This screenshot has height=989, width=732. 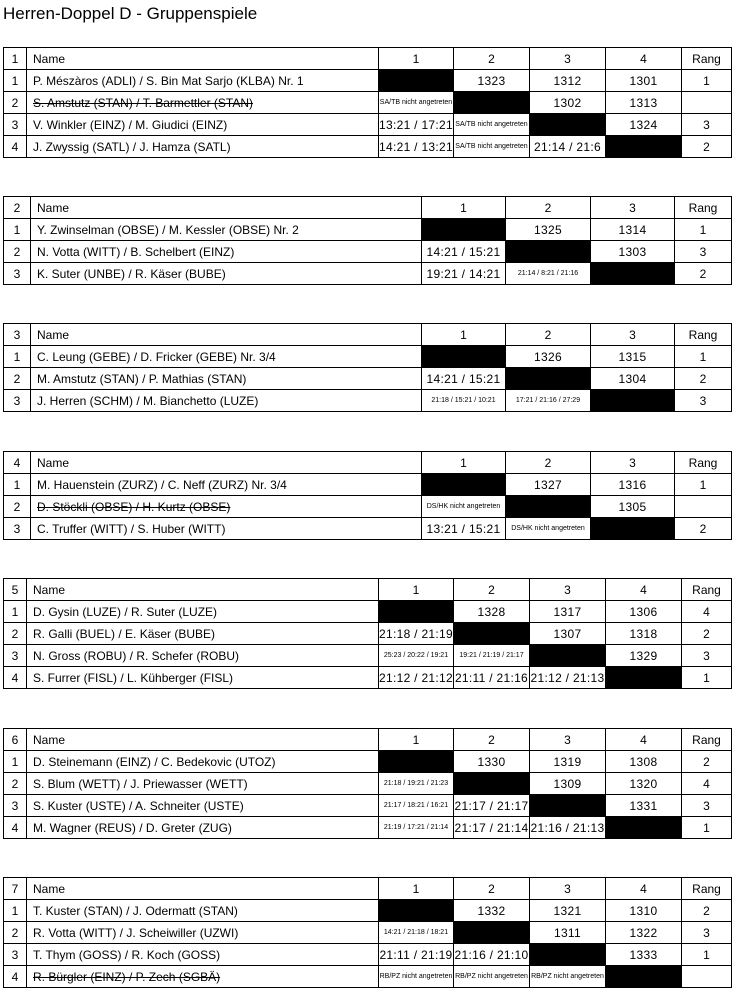 What do you see at coordinates (567, 783) in the screenshot?
I see `match-number: 1309` at bounding box center [567, 783].